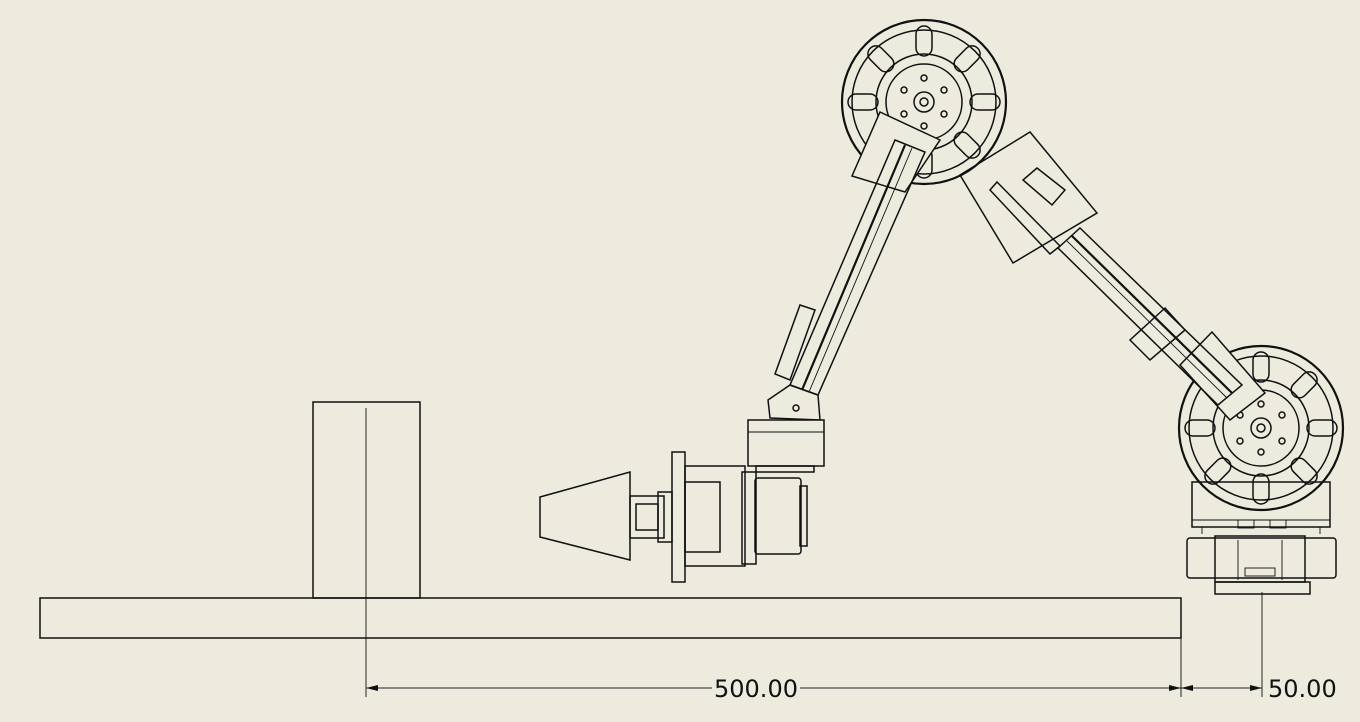 The width and height of the screenshot is (1360, 722). What do you see at coordinates (610, 618) in the screenshot?
I see `base-plate` at bounding box center [610, 618].